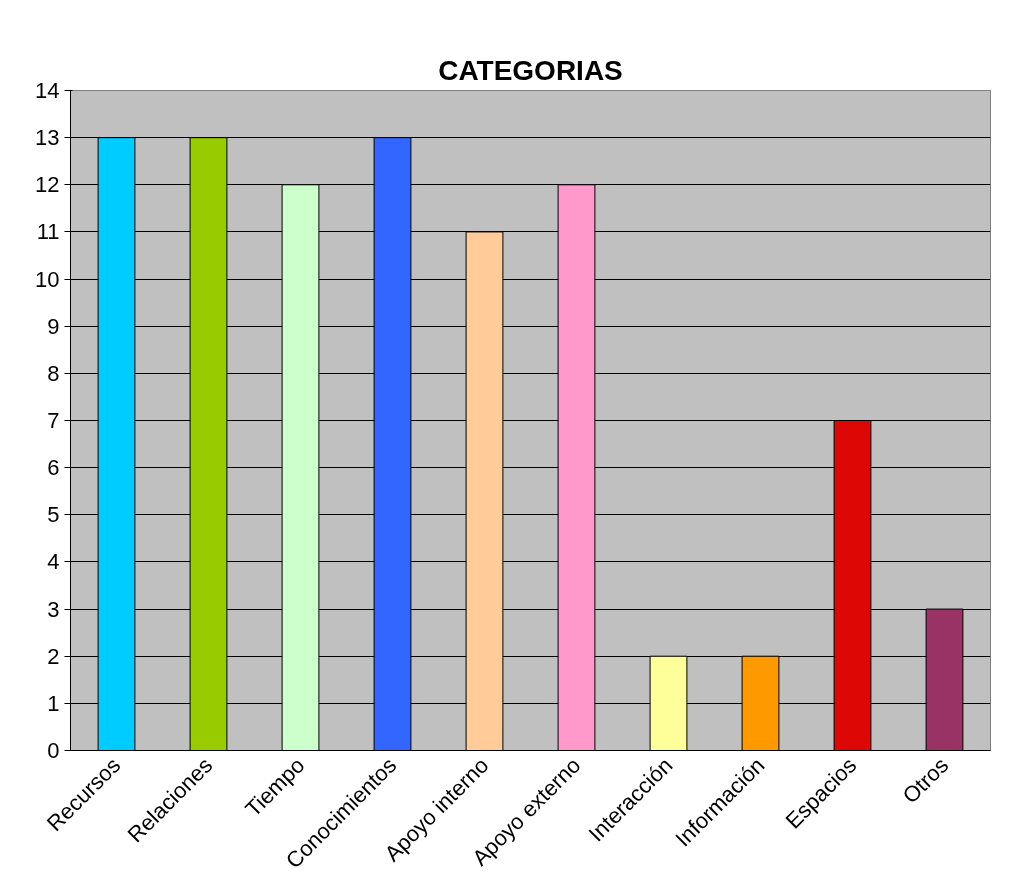  I want to click on y-tick-label: 7, so click(53, 420).